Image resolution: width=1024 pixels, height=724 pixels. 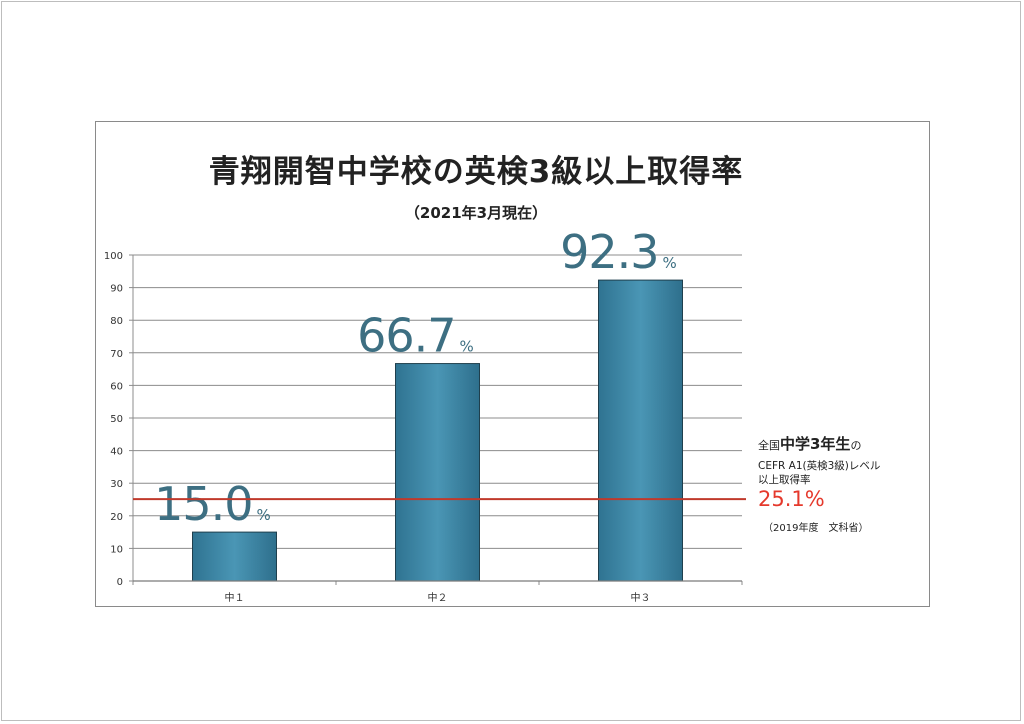 What do you see at coordinates (819, 466) in the screenshot?
I see `note-line-2: CEFR A1(英検3級)レベル` at bounding box center [819, 466].